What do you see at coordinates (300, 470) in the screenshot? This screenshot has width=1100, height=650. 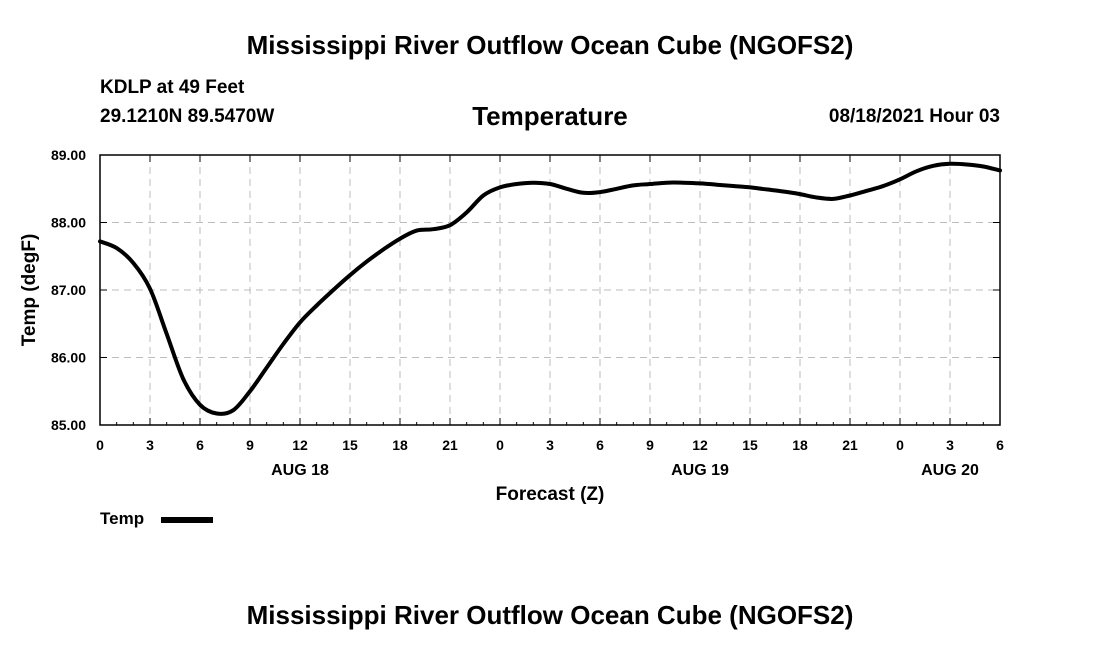 I see `date-label: AUG 18` at bounding box center [300, 470].